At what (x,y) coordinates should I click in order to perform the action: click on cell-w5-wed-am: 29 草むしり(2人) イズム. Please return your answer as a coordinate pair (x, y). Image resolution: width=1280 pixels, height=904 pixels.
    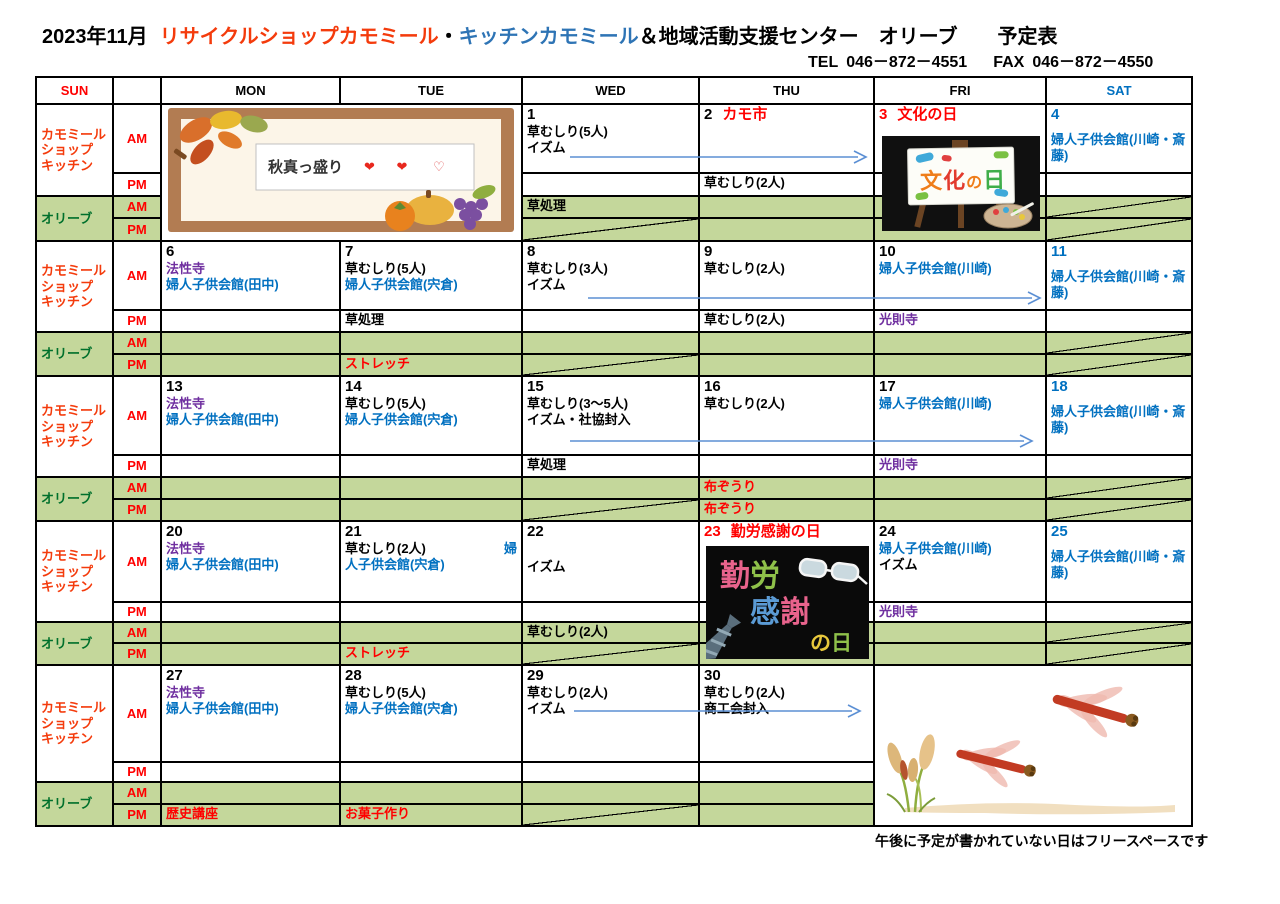
    Looking at the image, I should click on (610, 713).